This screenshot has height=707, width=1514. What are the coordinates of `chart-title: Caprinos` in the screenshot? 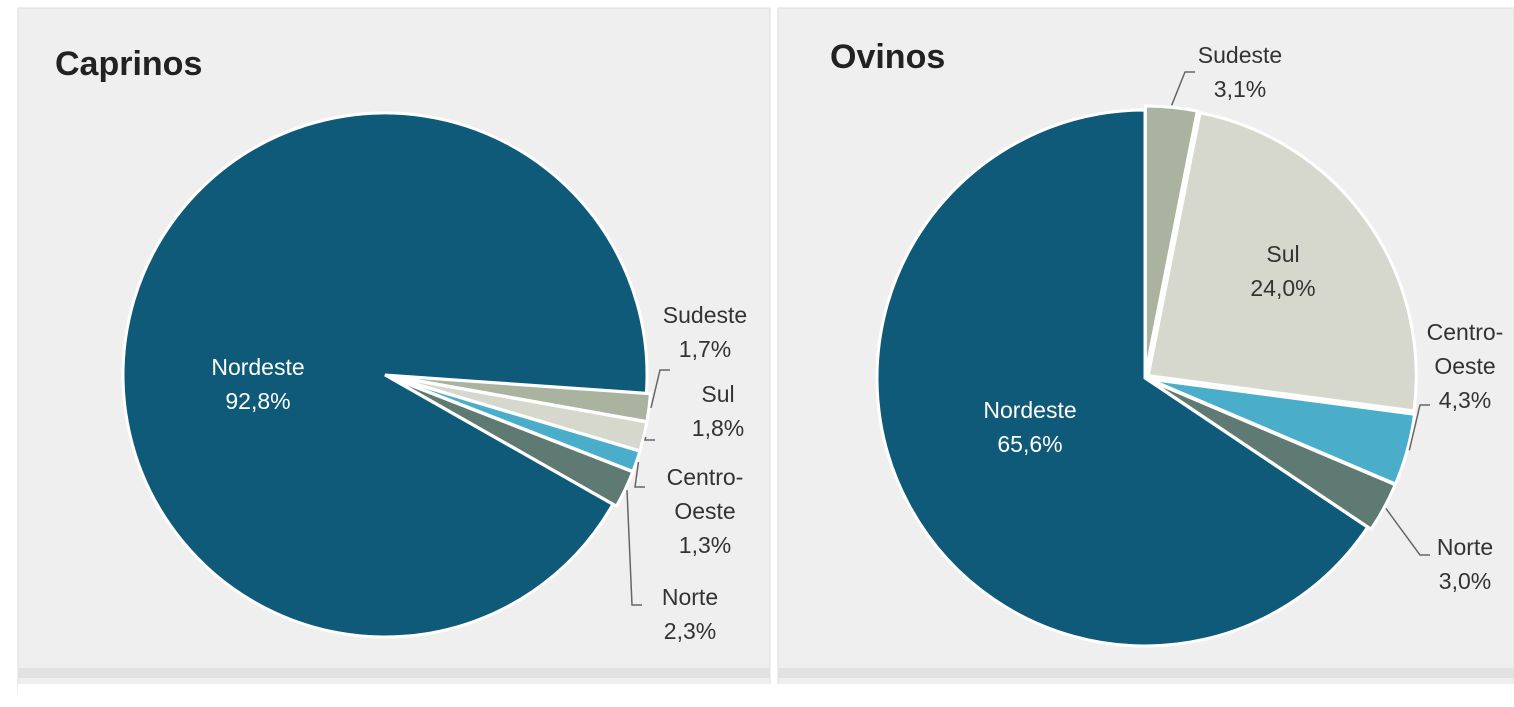 It's located at (128, 64).